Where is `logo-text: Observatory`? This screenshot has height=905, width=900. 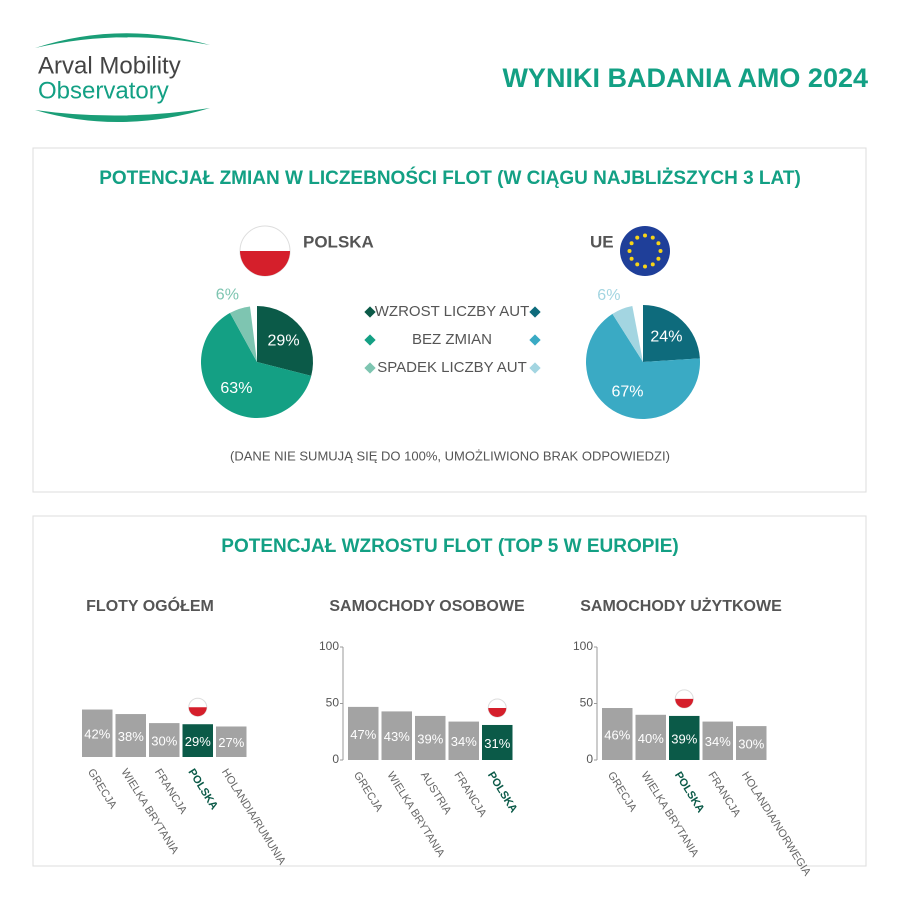 logo-text: Observatory is located at coordinates (103, 90).